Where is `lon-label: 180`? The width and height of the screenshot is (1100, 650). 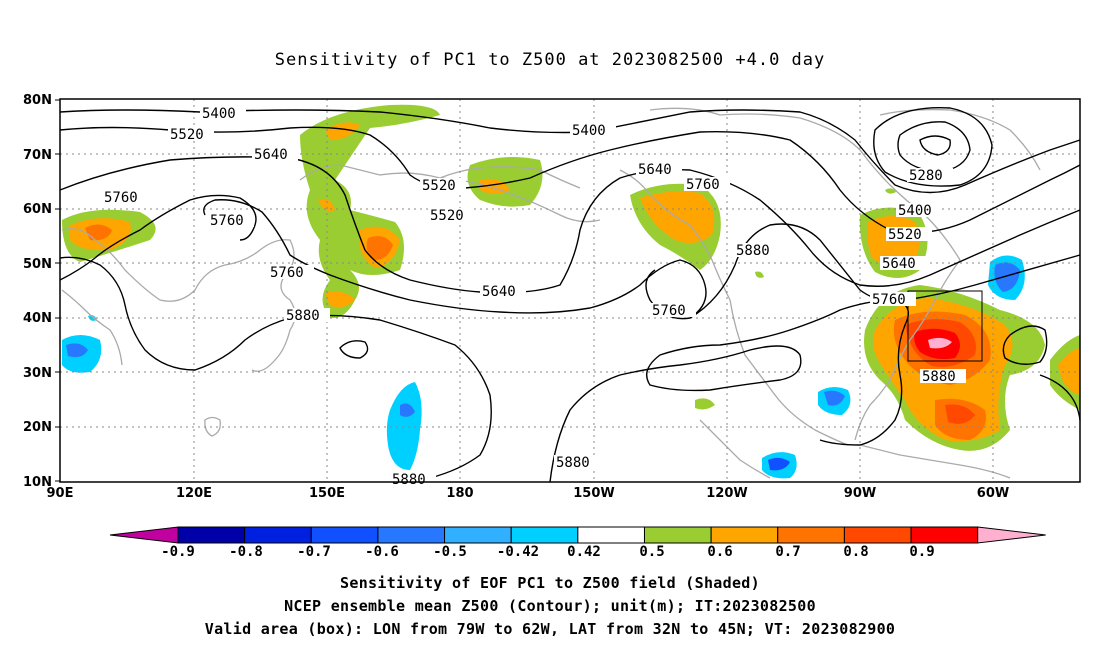 lon-label: 180 is located at coordinates (459, 493).